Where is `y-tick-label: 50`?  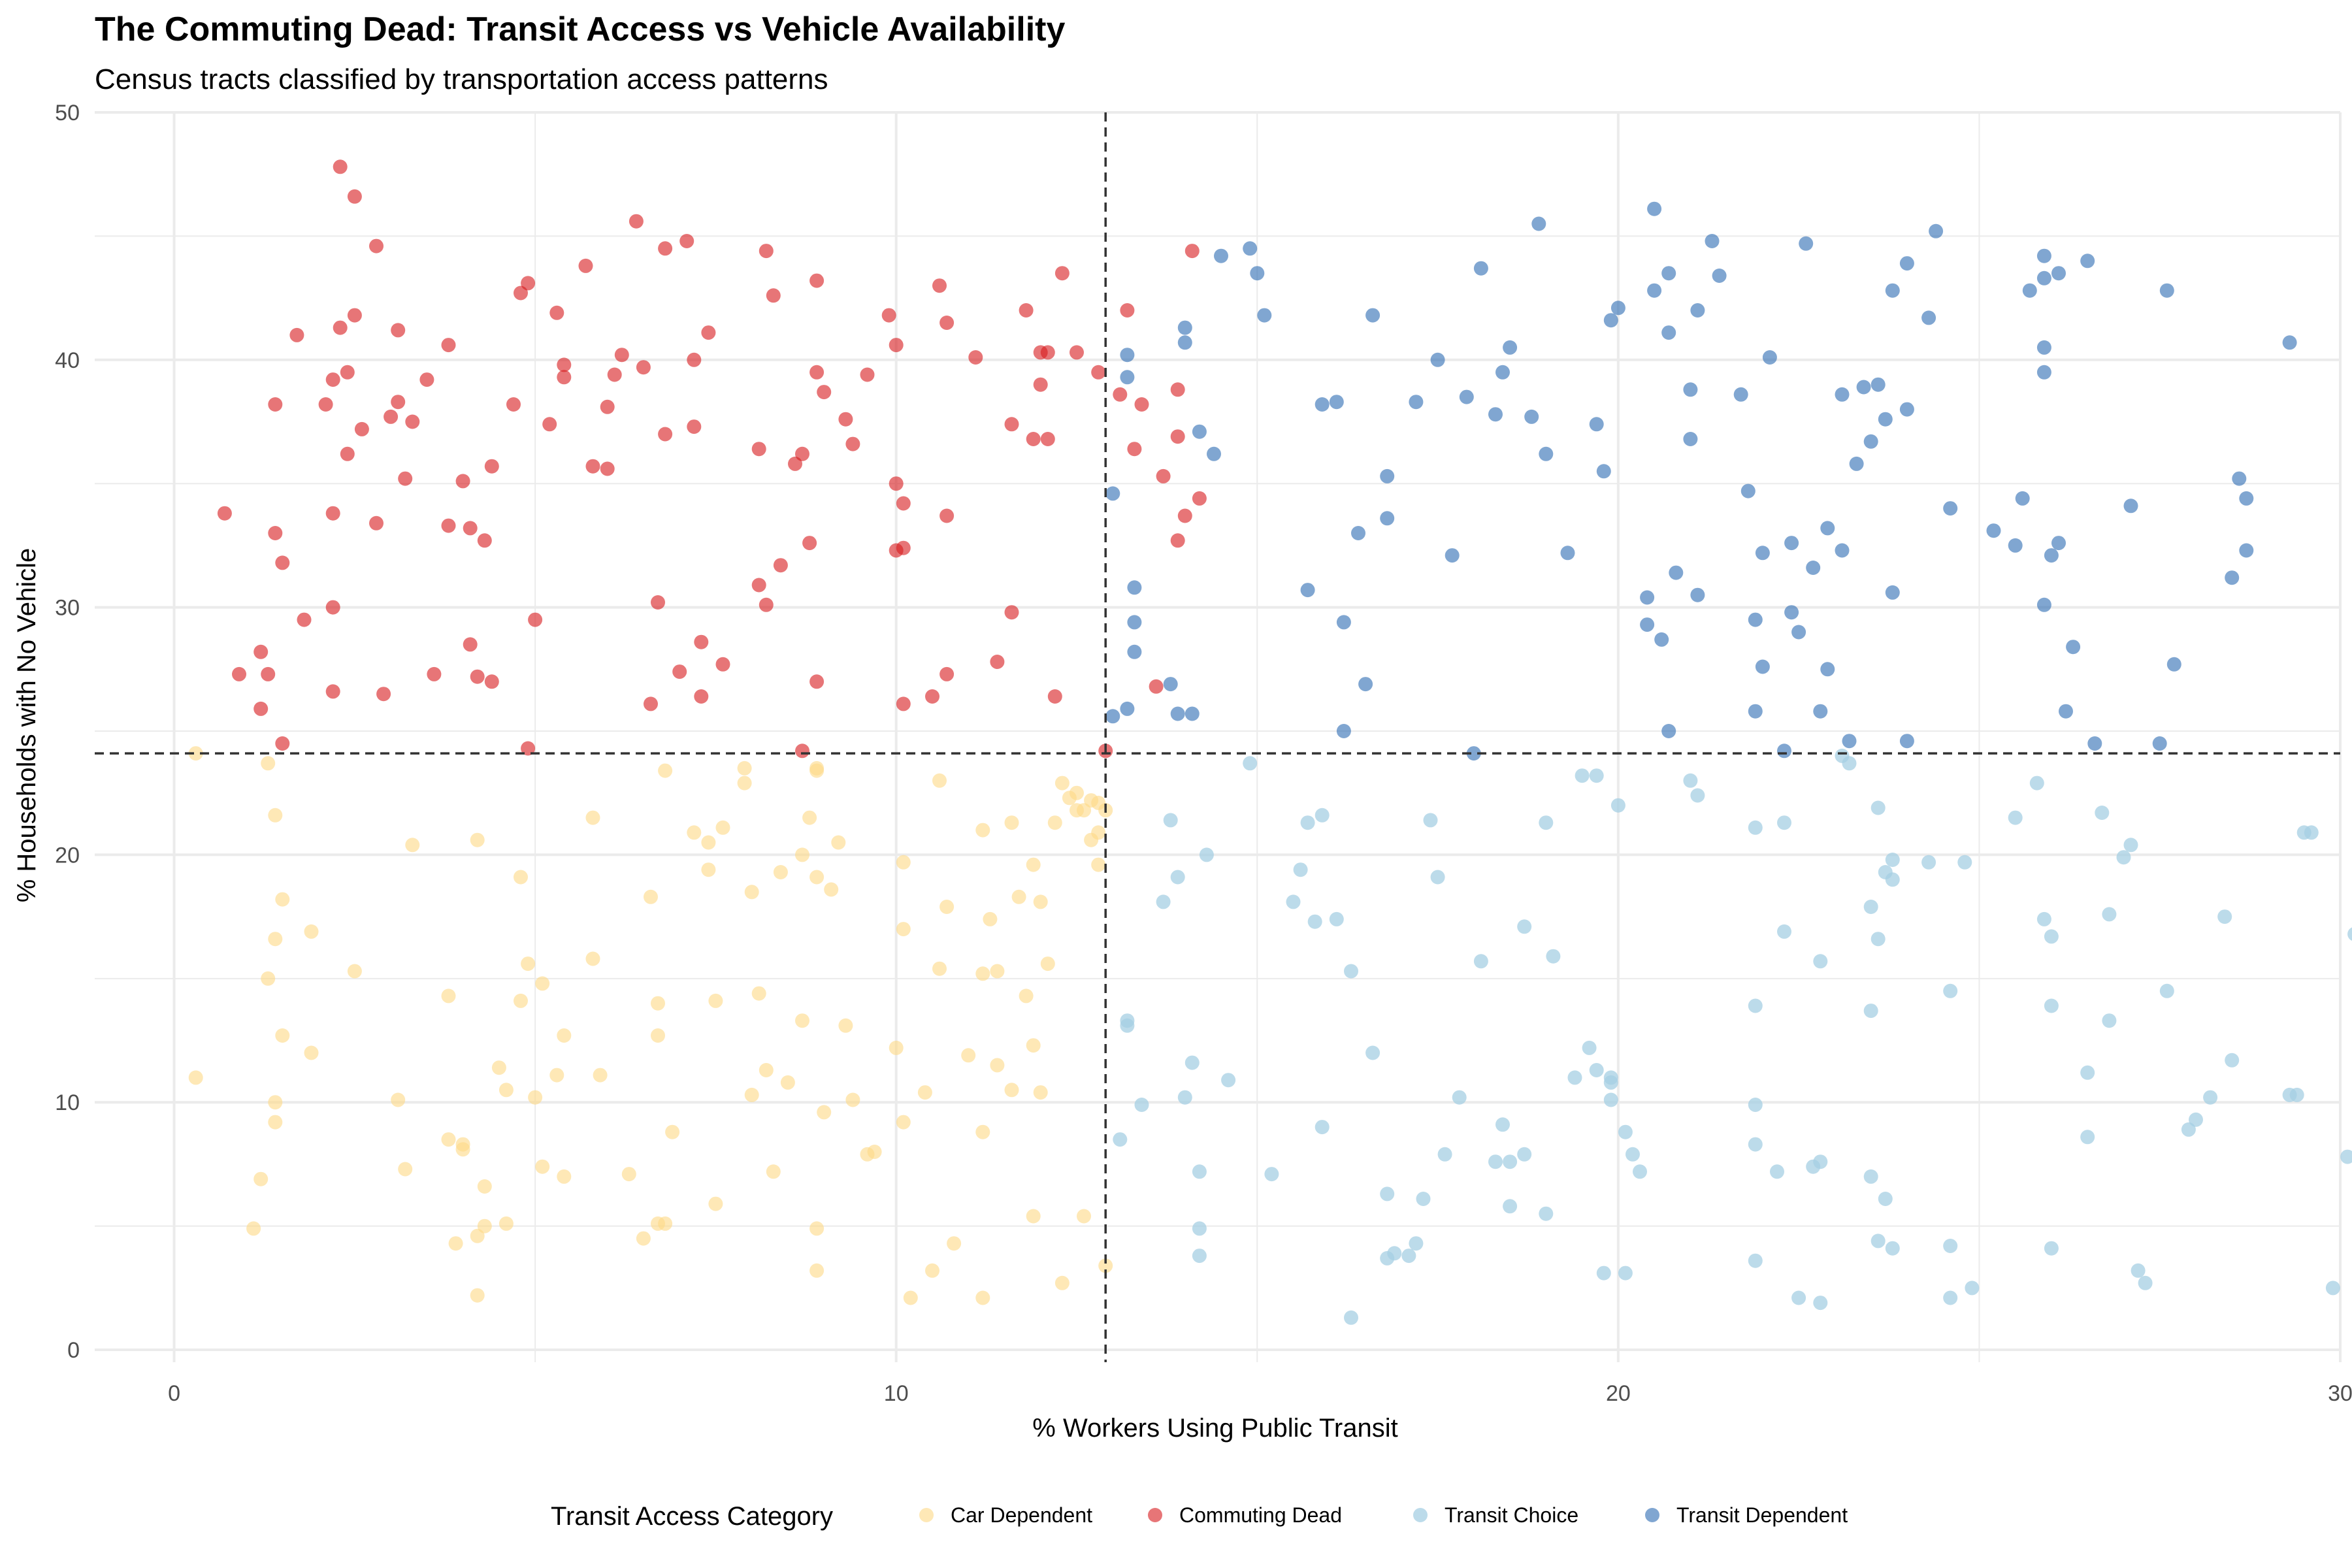 y-tick-label: 50 is located at coordinates (67, 113).